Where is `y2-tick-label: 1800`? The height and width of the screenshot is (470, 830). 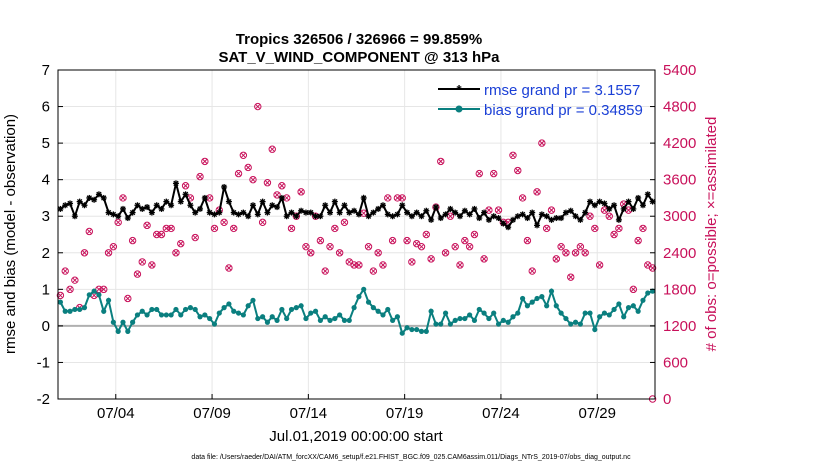 y2-tick-label: 1800 is located at coordinates (679, 289).